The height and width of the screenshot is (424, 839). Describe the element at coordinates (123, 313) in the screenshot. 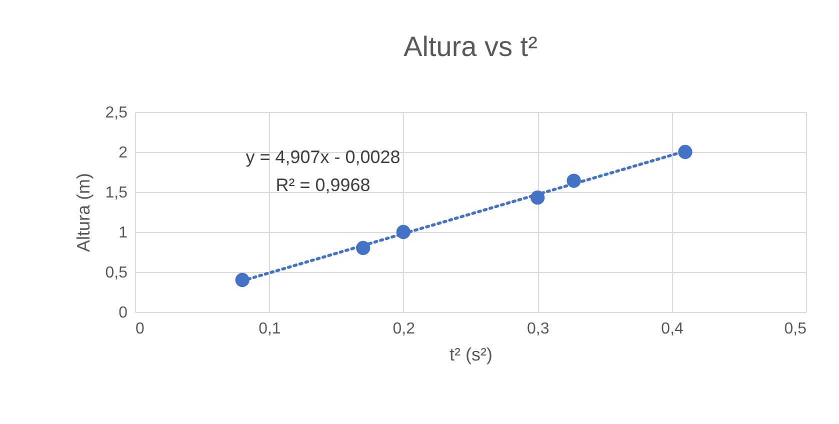

I see `y-tick-label: 0` at that location.